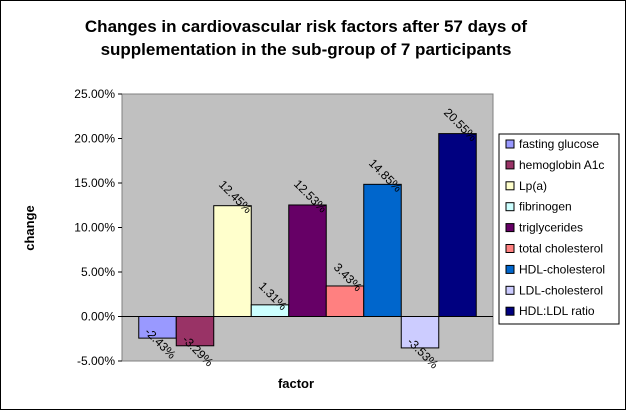 Image resolution: width=626 pixels, height=414 pixels. What do you see at coordinates (307, 260) in the screenshot?
I see `bar-triglycerides` at bounding box center [307, 260].